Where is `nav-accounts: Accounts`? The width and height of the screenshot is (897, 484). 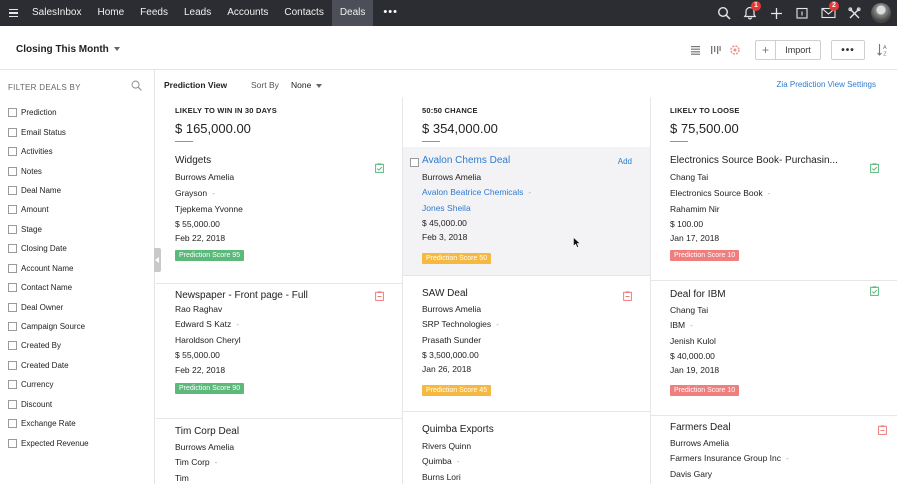 nav-accounts: Accounts is located at coordinates (248, 12).